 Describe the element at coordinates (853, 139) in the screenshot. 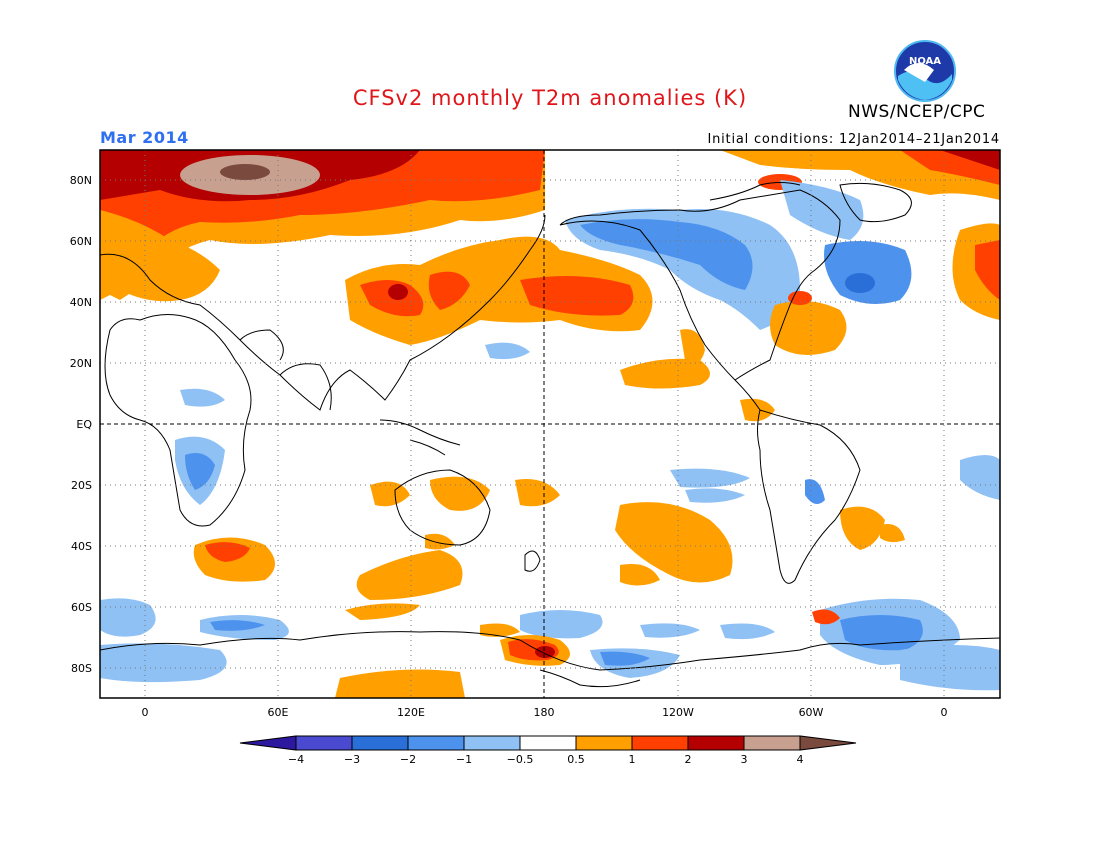

I see `initial-conditions: Initial conditions: 12Jan2014–21Jan2014` at that location.